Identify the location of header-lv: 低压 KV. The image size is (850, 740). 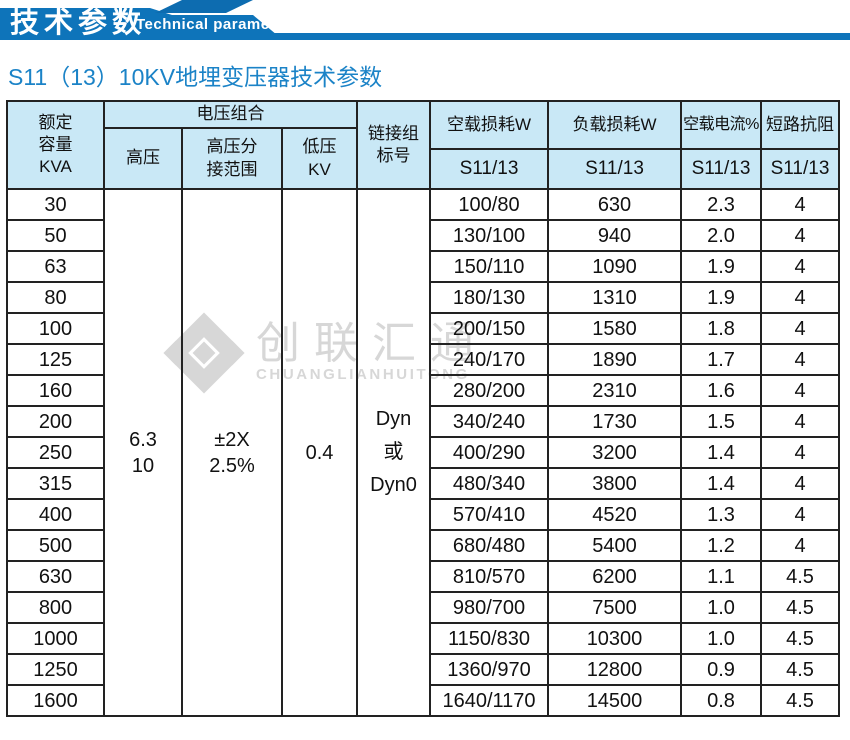
(320, 159).